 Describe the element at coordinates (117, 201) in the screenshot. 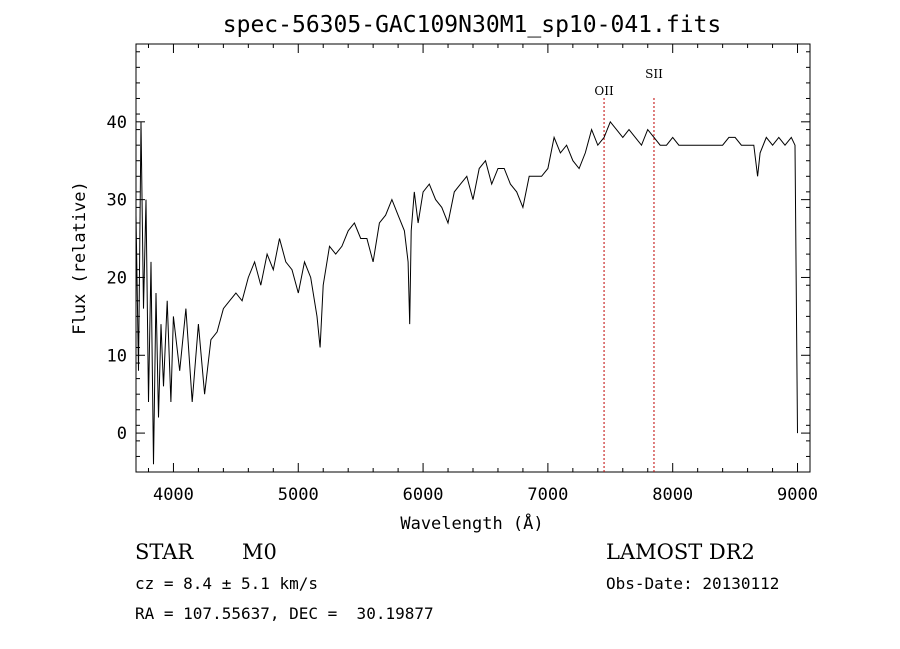

I see `y-tick-label: 30` at that location.